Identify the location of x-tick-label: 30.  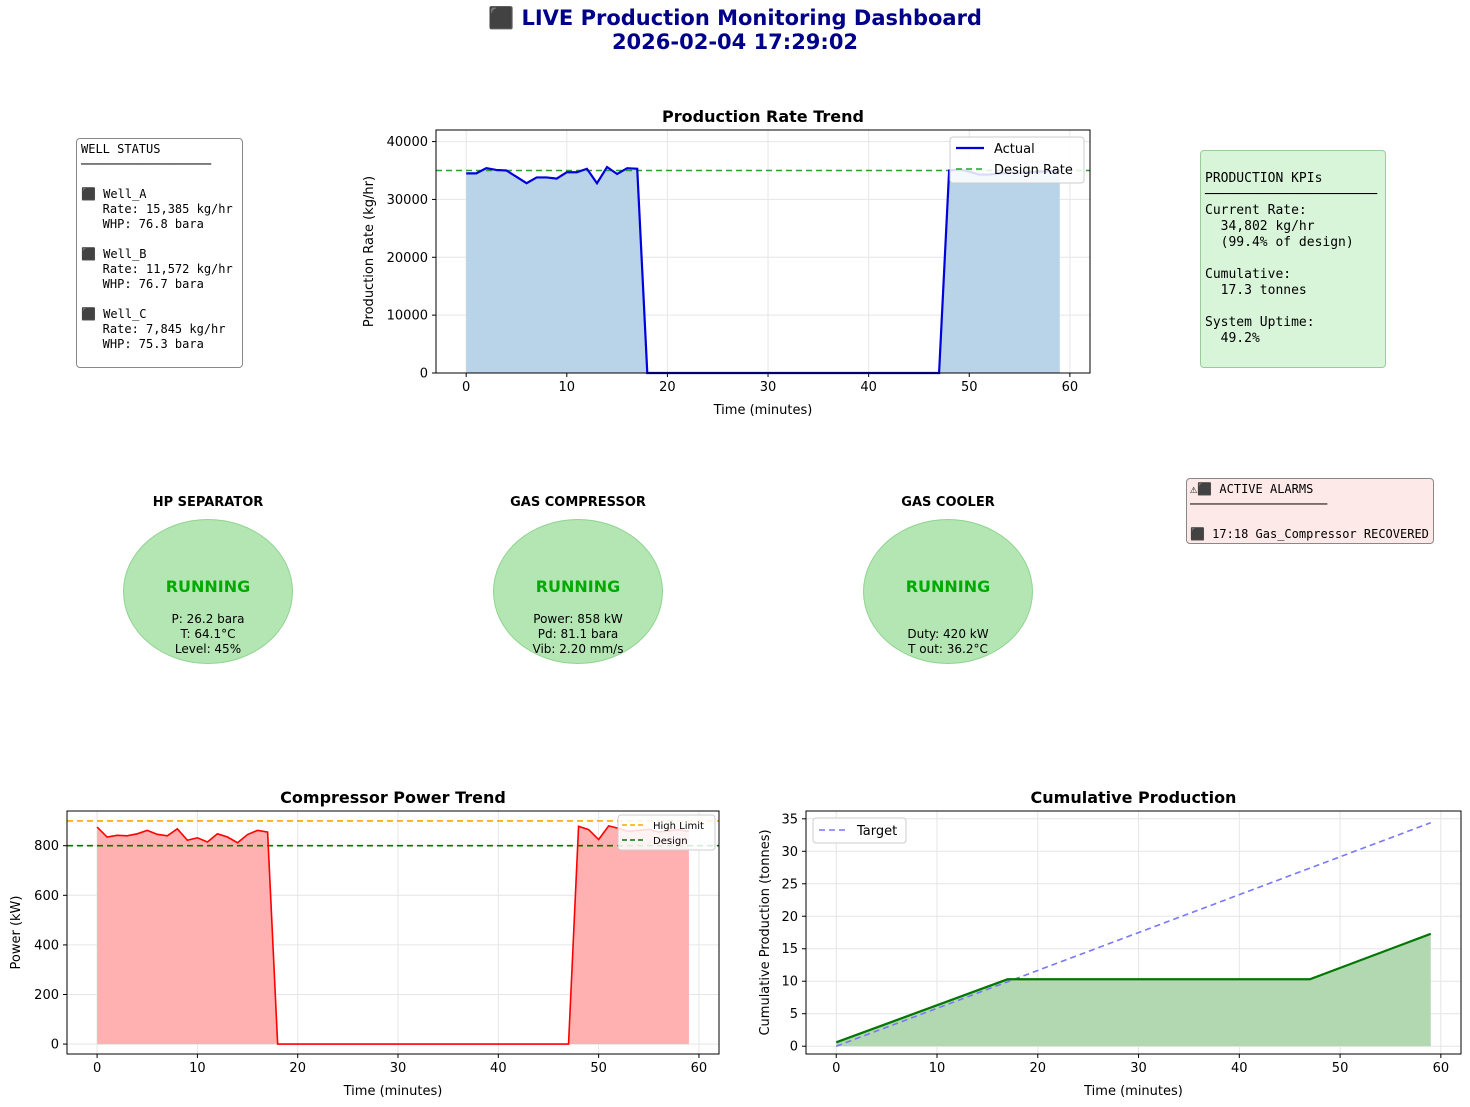
(768, 387).